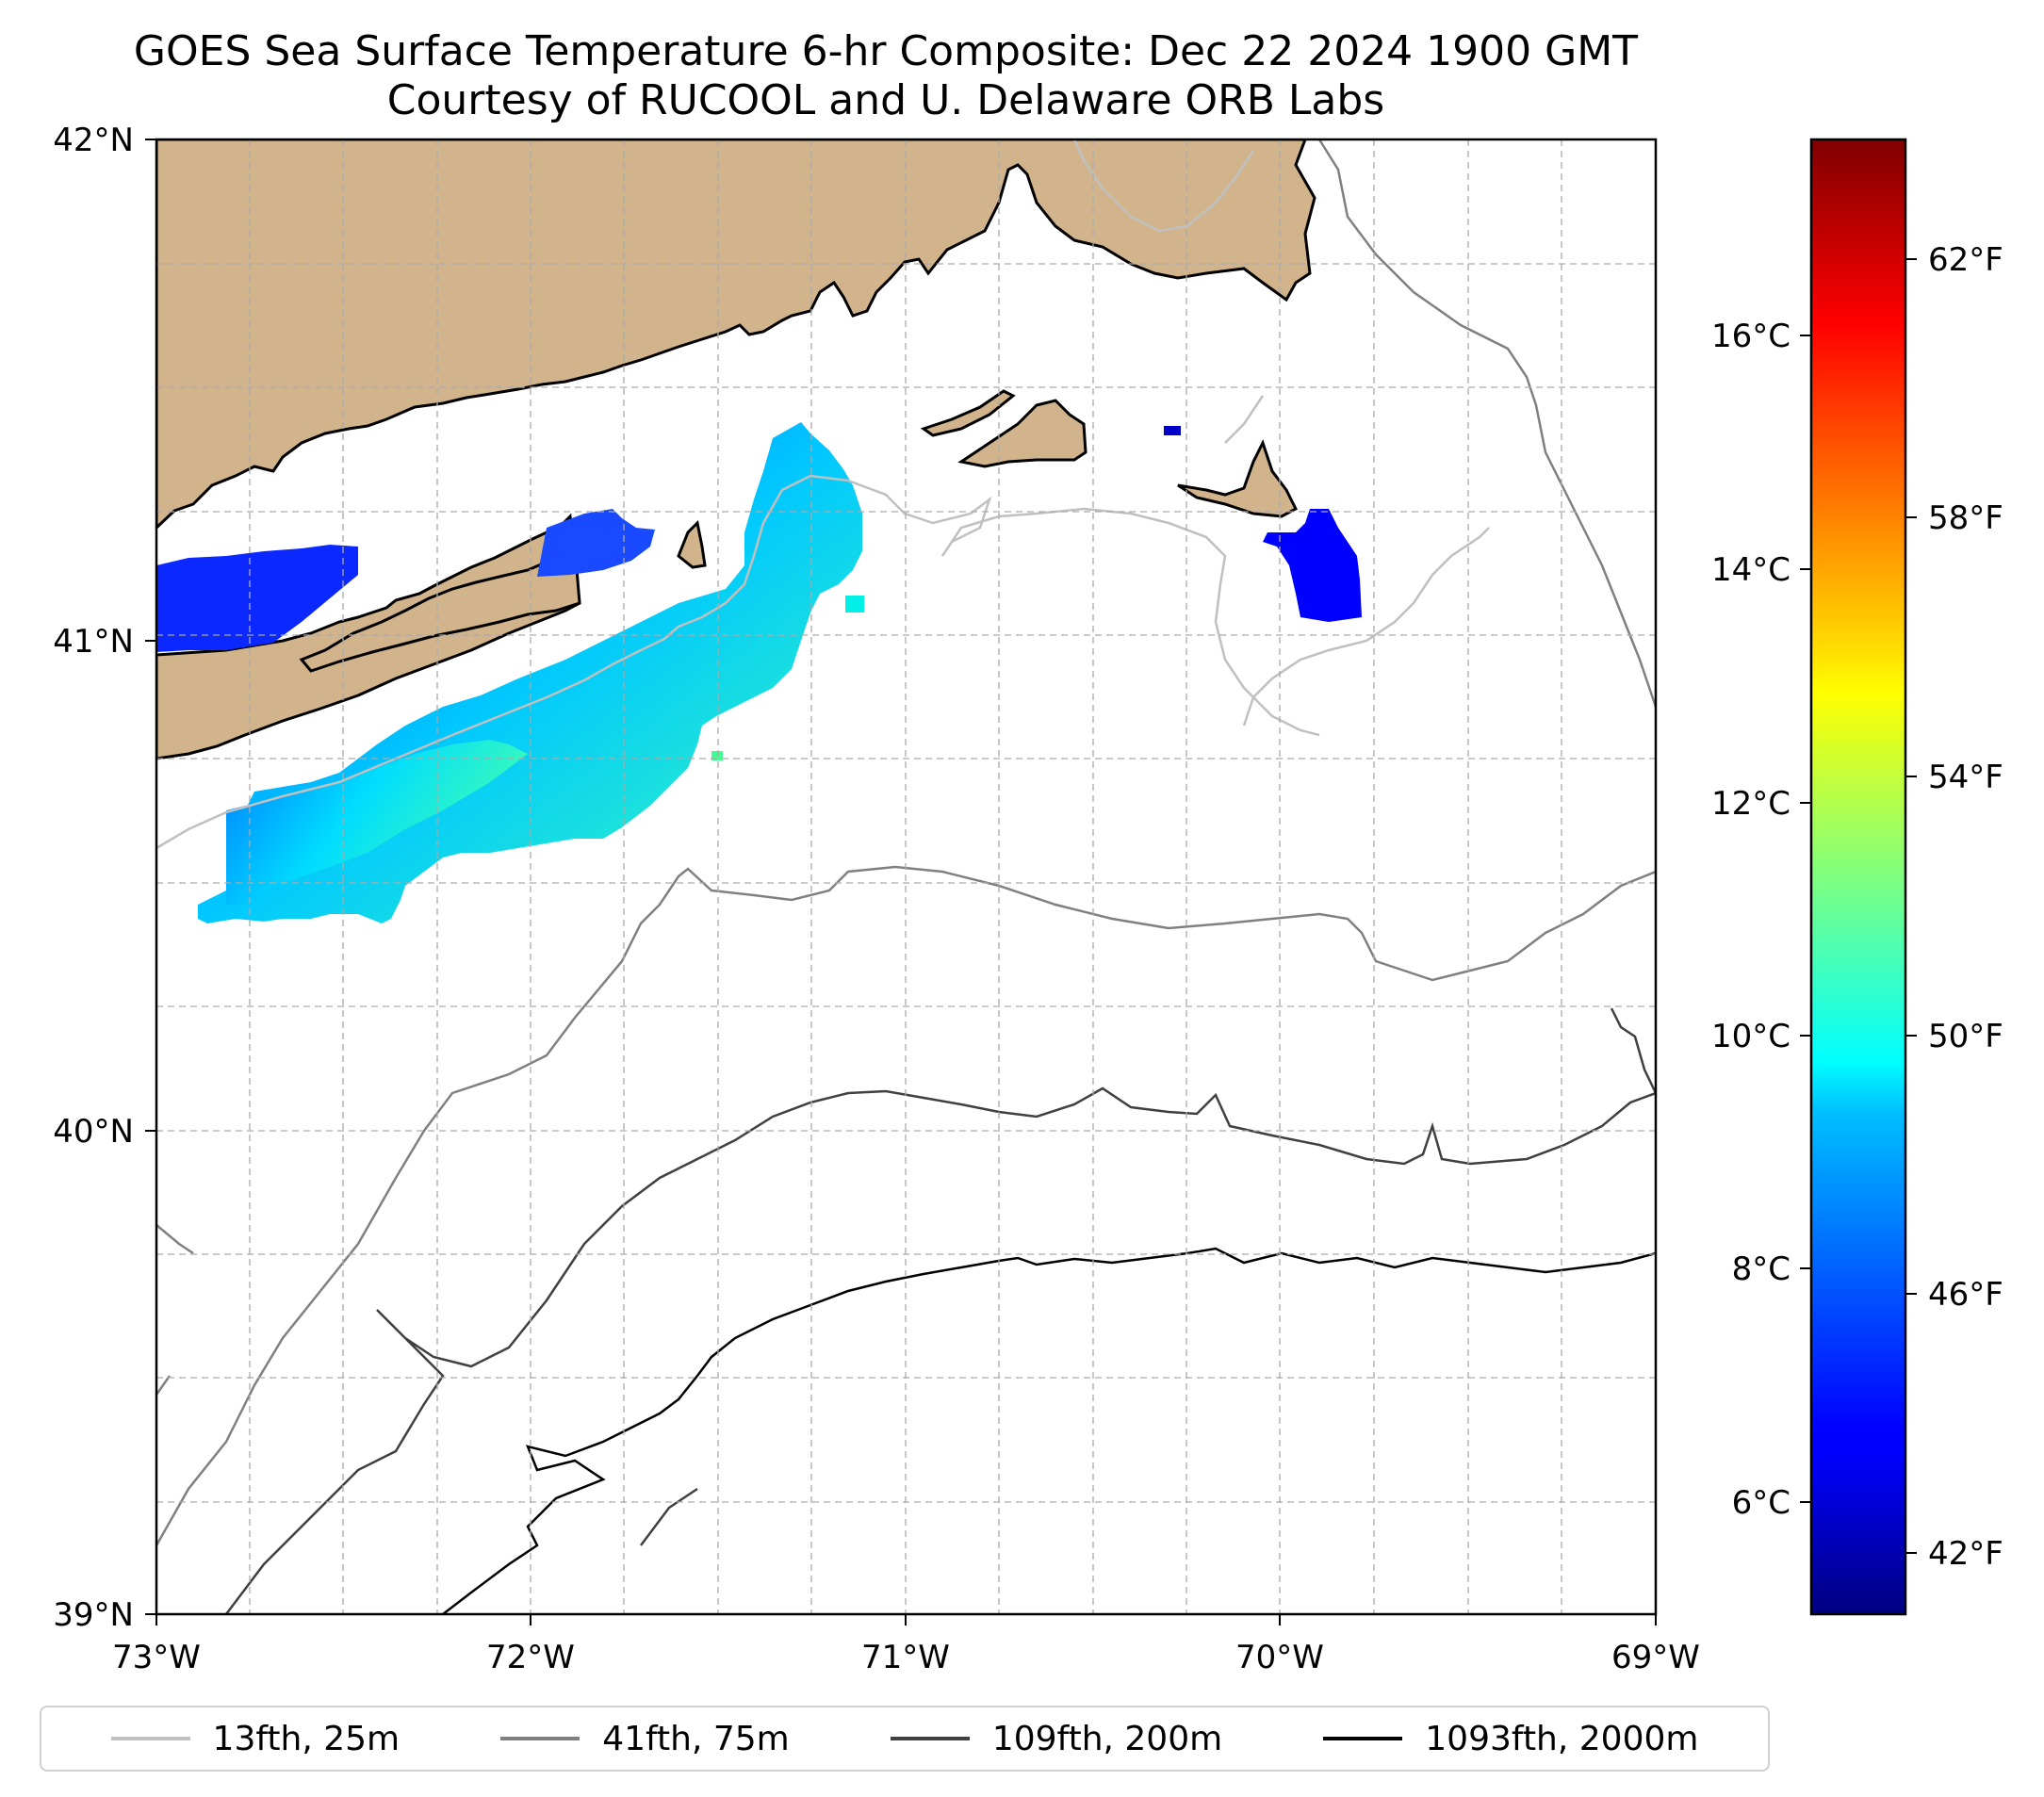 This screenshot has height=1797, width=2044. I want to click on lat-tick-label: 40°N, so click(93, 1132).